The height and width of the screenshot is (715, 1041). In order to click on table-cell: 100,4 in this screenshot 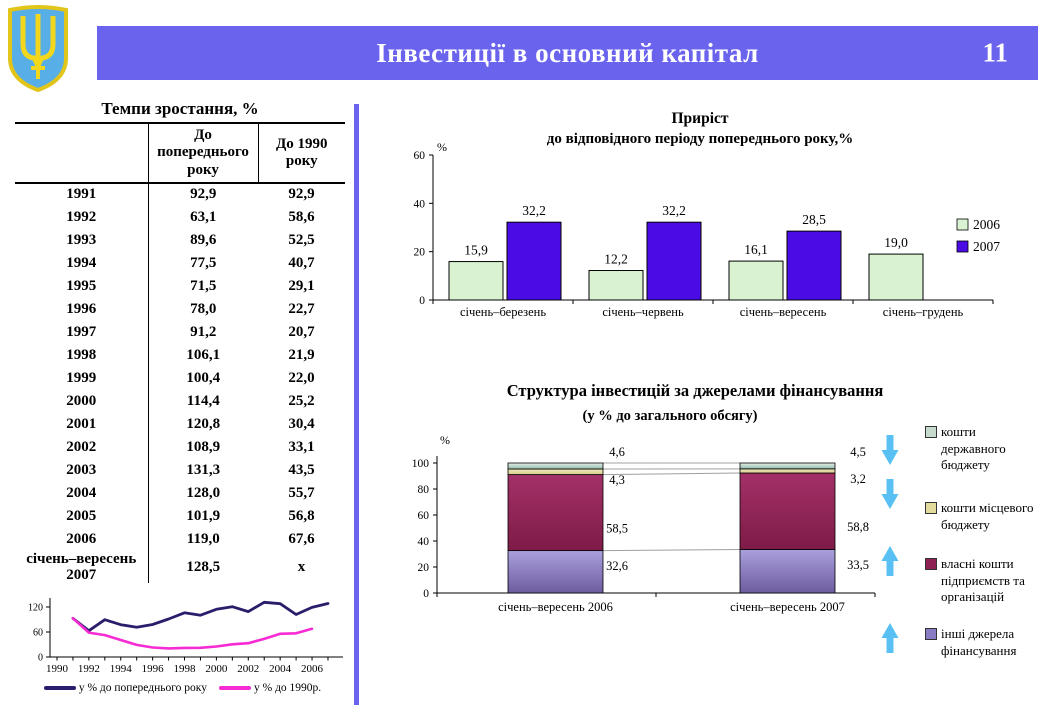, I will do `click(203, 378)`.